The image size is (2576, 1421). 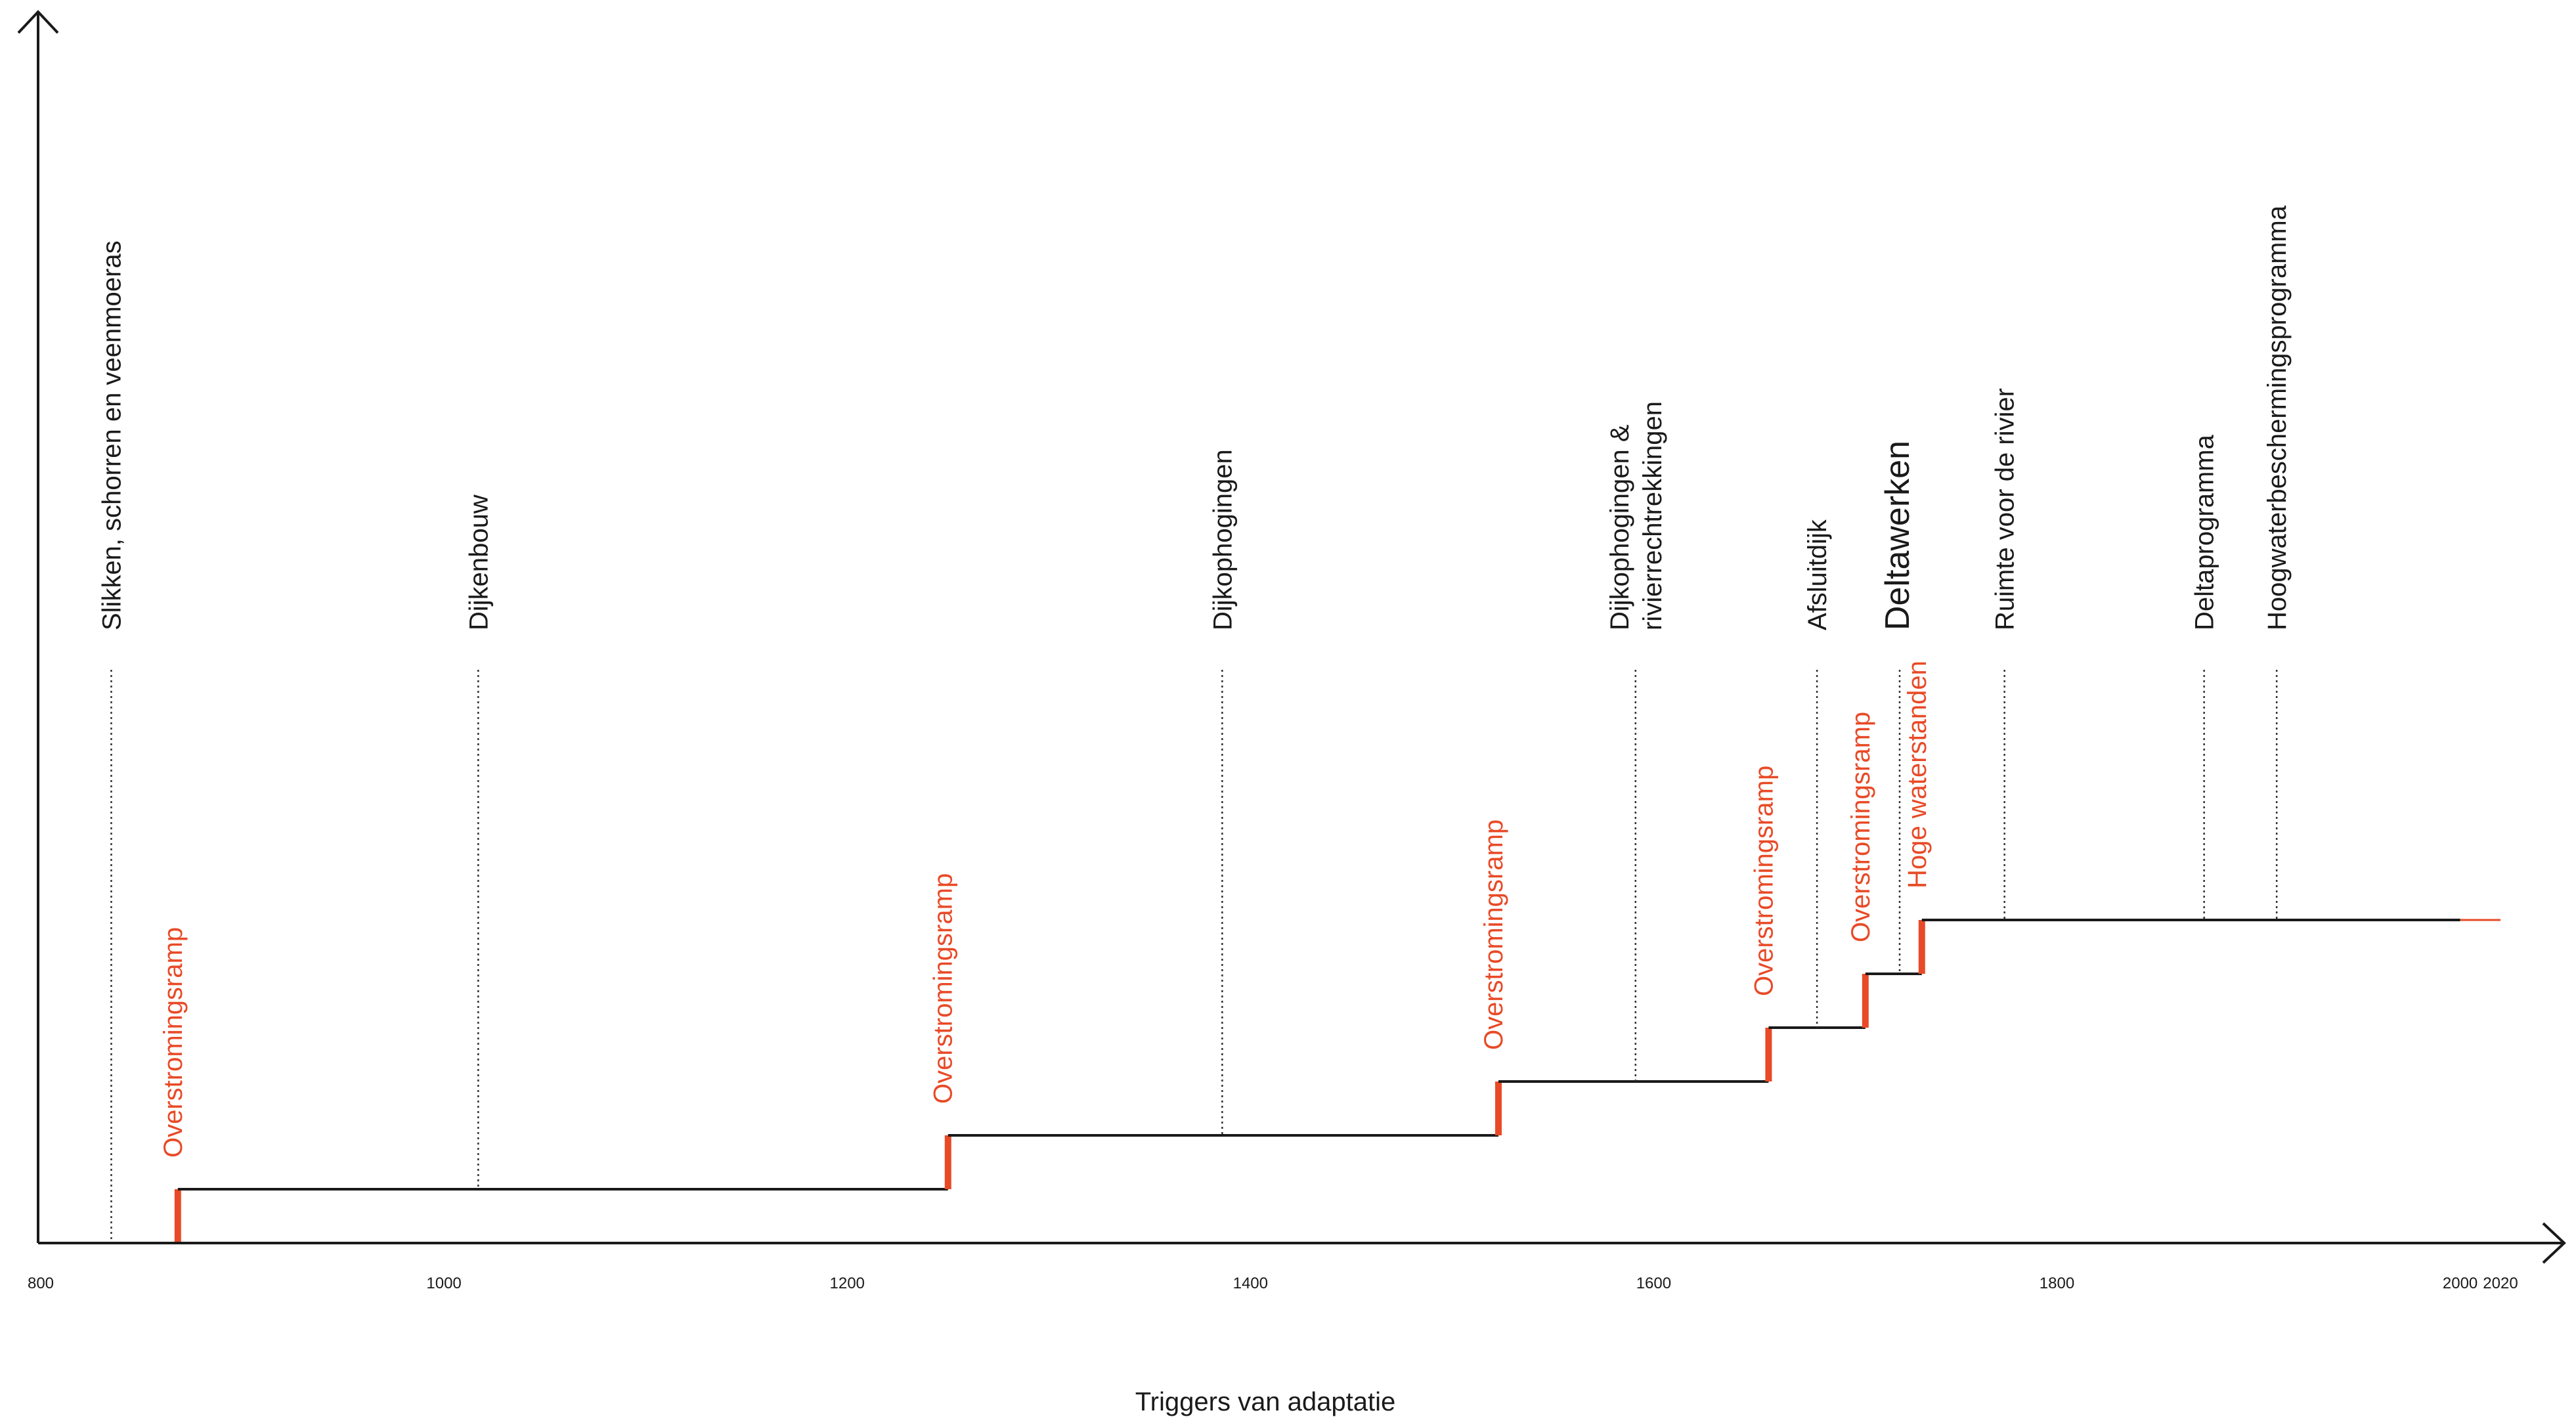 I want to click on measure-label: rivierrechtrekkingen, so click(x=1652, y=516).